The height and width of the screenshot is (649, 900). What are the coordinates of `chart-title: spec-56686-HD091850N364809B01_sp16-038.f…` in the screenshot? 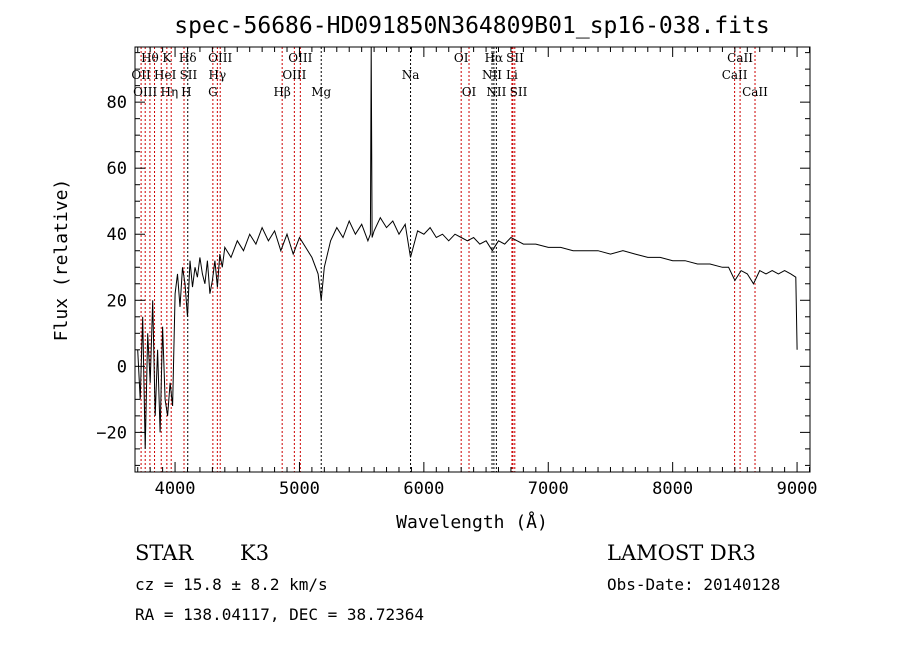 It's located at (471, 26).